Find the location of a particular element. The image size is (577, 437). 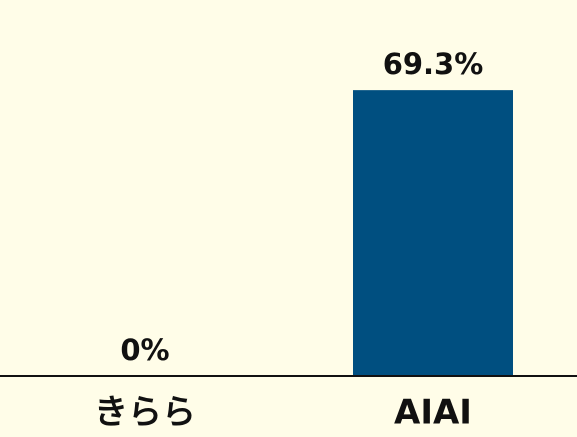

value-label: 69.3% is located at coordinates (433, 64).